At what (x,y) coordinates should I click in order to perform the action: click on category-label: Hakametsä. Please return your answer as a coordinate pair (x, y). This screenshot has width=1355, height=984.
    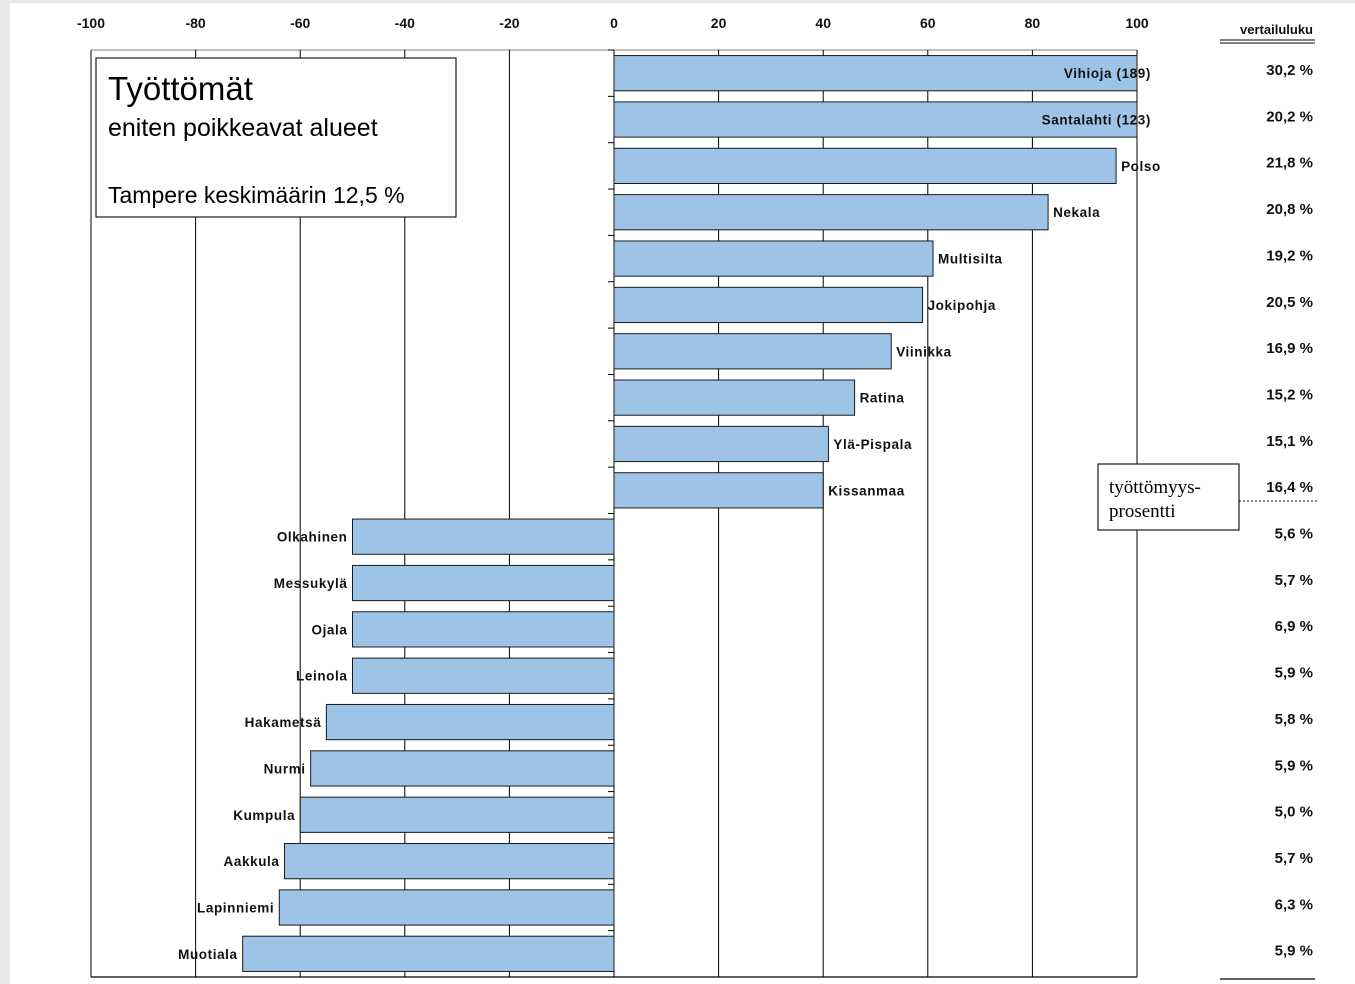
    Looking at the image, I should click on (283, 722).